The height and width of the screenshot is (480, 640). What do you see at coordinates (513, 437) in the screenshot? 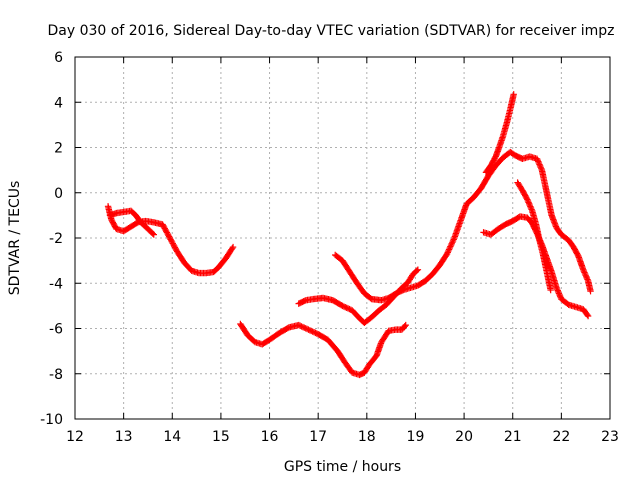
I see `x-tick-label: 21` at bounding box center [513, 437].